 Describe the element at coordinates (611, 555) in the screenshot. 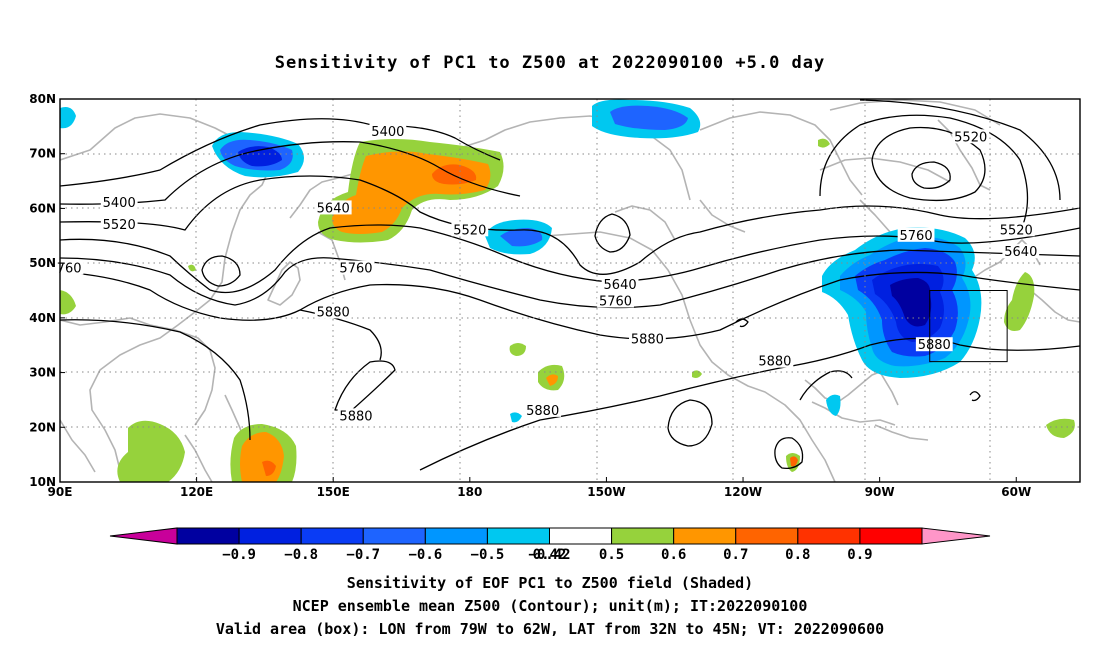

I see `colorbar-label: 0.5` at that location.